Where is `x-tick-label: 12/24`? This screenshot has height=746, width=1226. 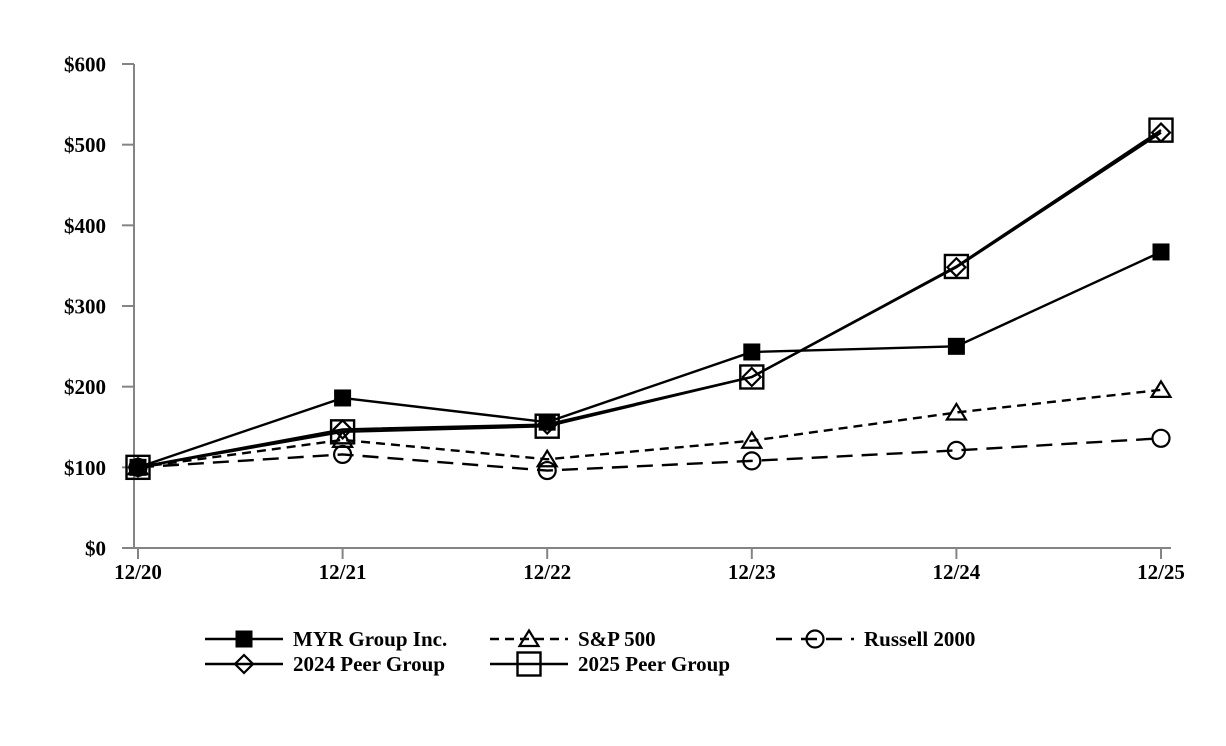
x-tick-label: 12/24 is located at coordinates (956, 572).